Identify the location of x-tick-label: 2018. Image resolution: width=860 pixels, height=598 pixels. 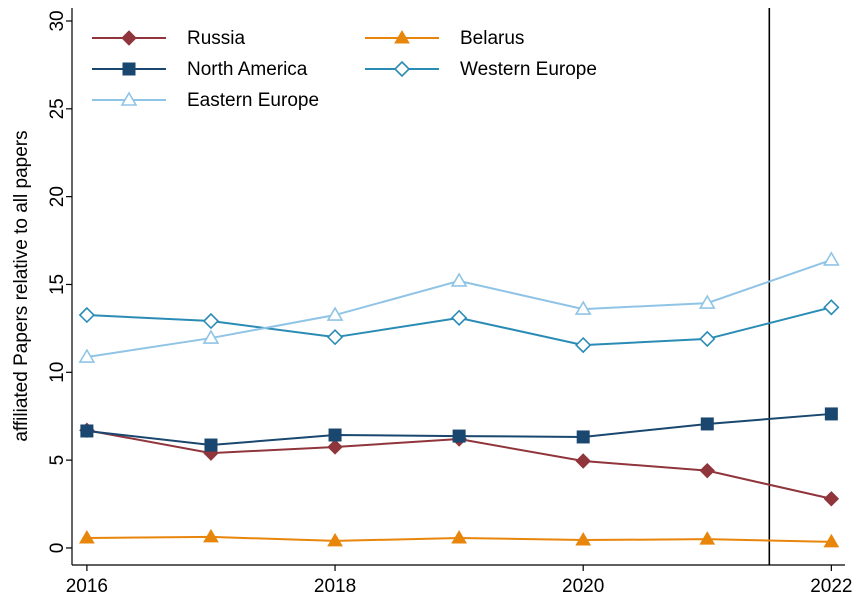
(335, 586).